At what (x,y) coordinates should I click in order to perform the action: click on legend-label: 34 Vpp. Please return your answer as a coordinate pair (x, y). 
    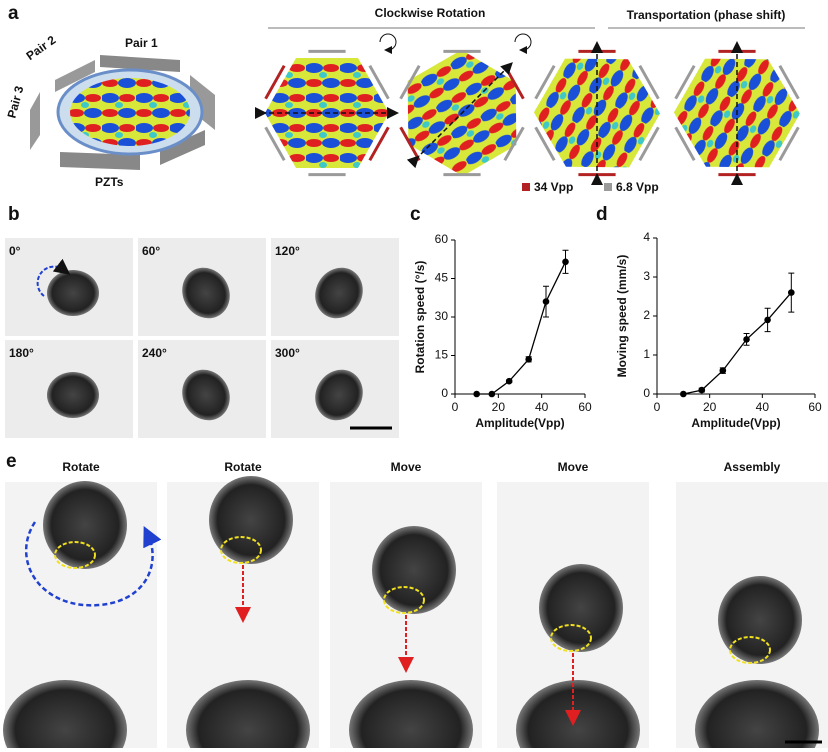
    Looking at the image, I should click on (553, 187).